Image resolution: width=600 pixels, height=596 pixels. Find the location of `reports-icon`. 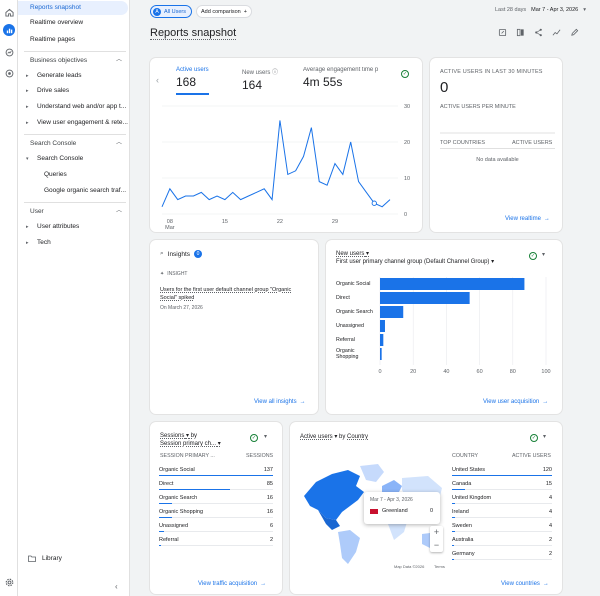

reports-icon is located at coordinates (9, 30).